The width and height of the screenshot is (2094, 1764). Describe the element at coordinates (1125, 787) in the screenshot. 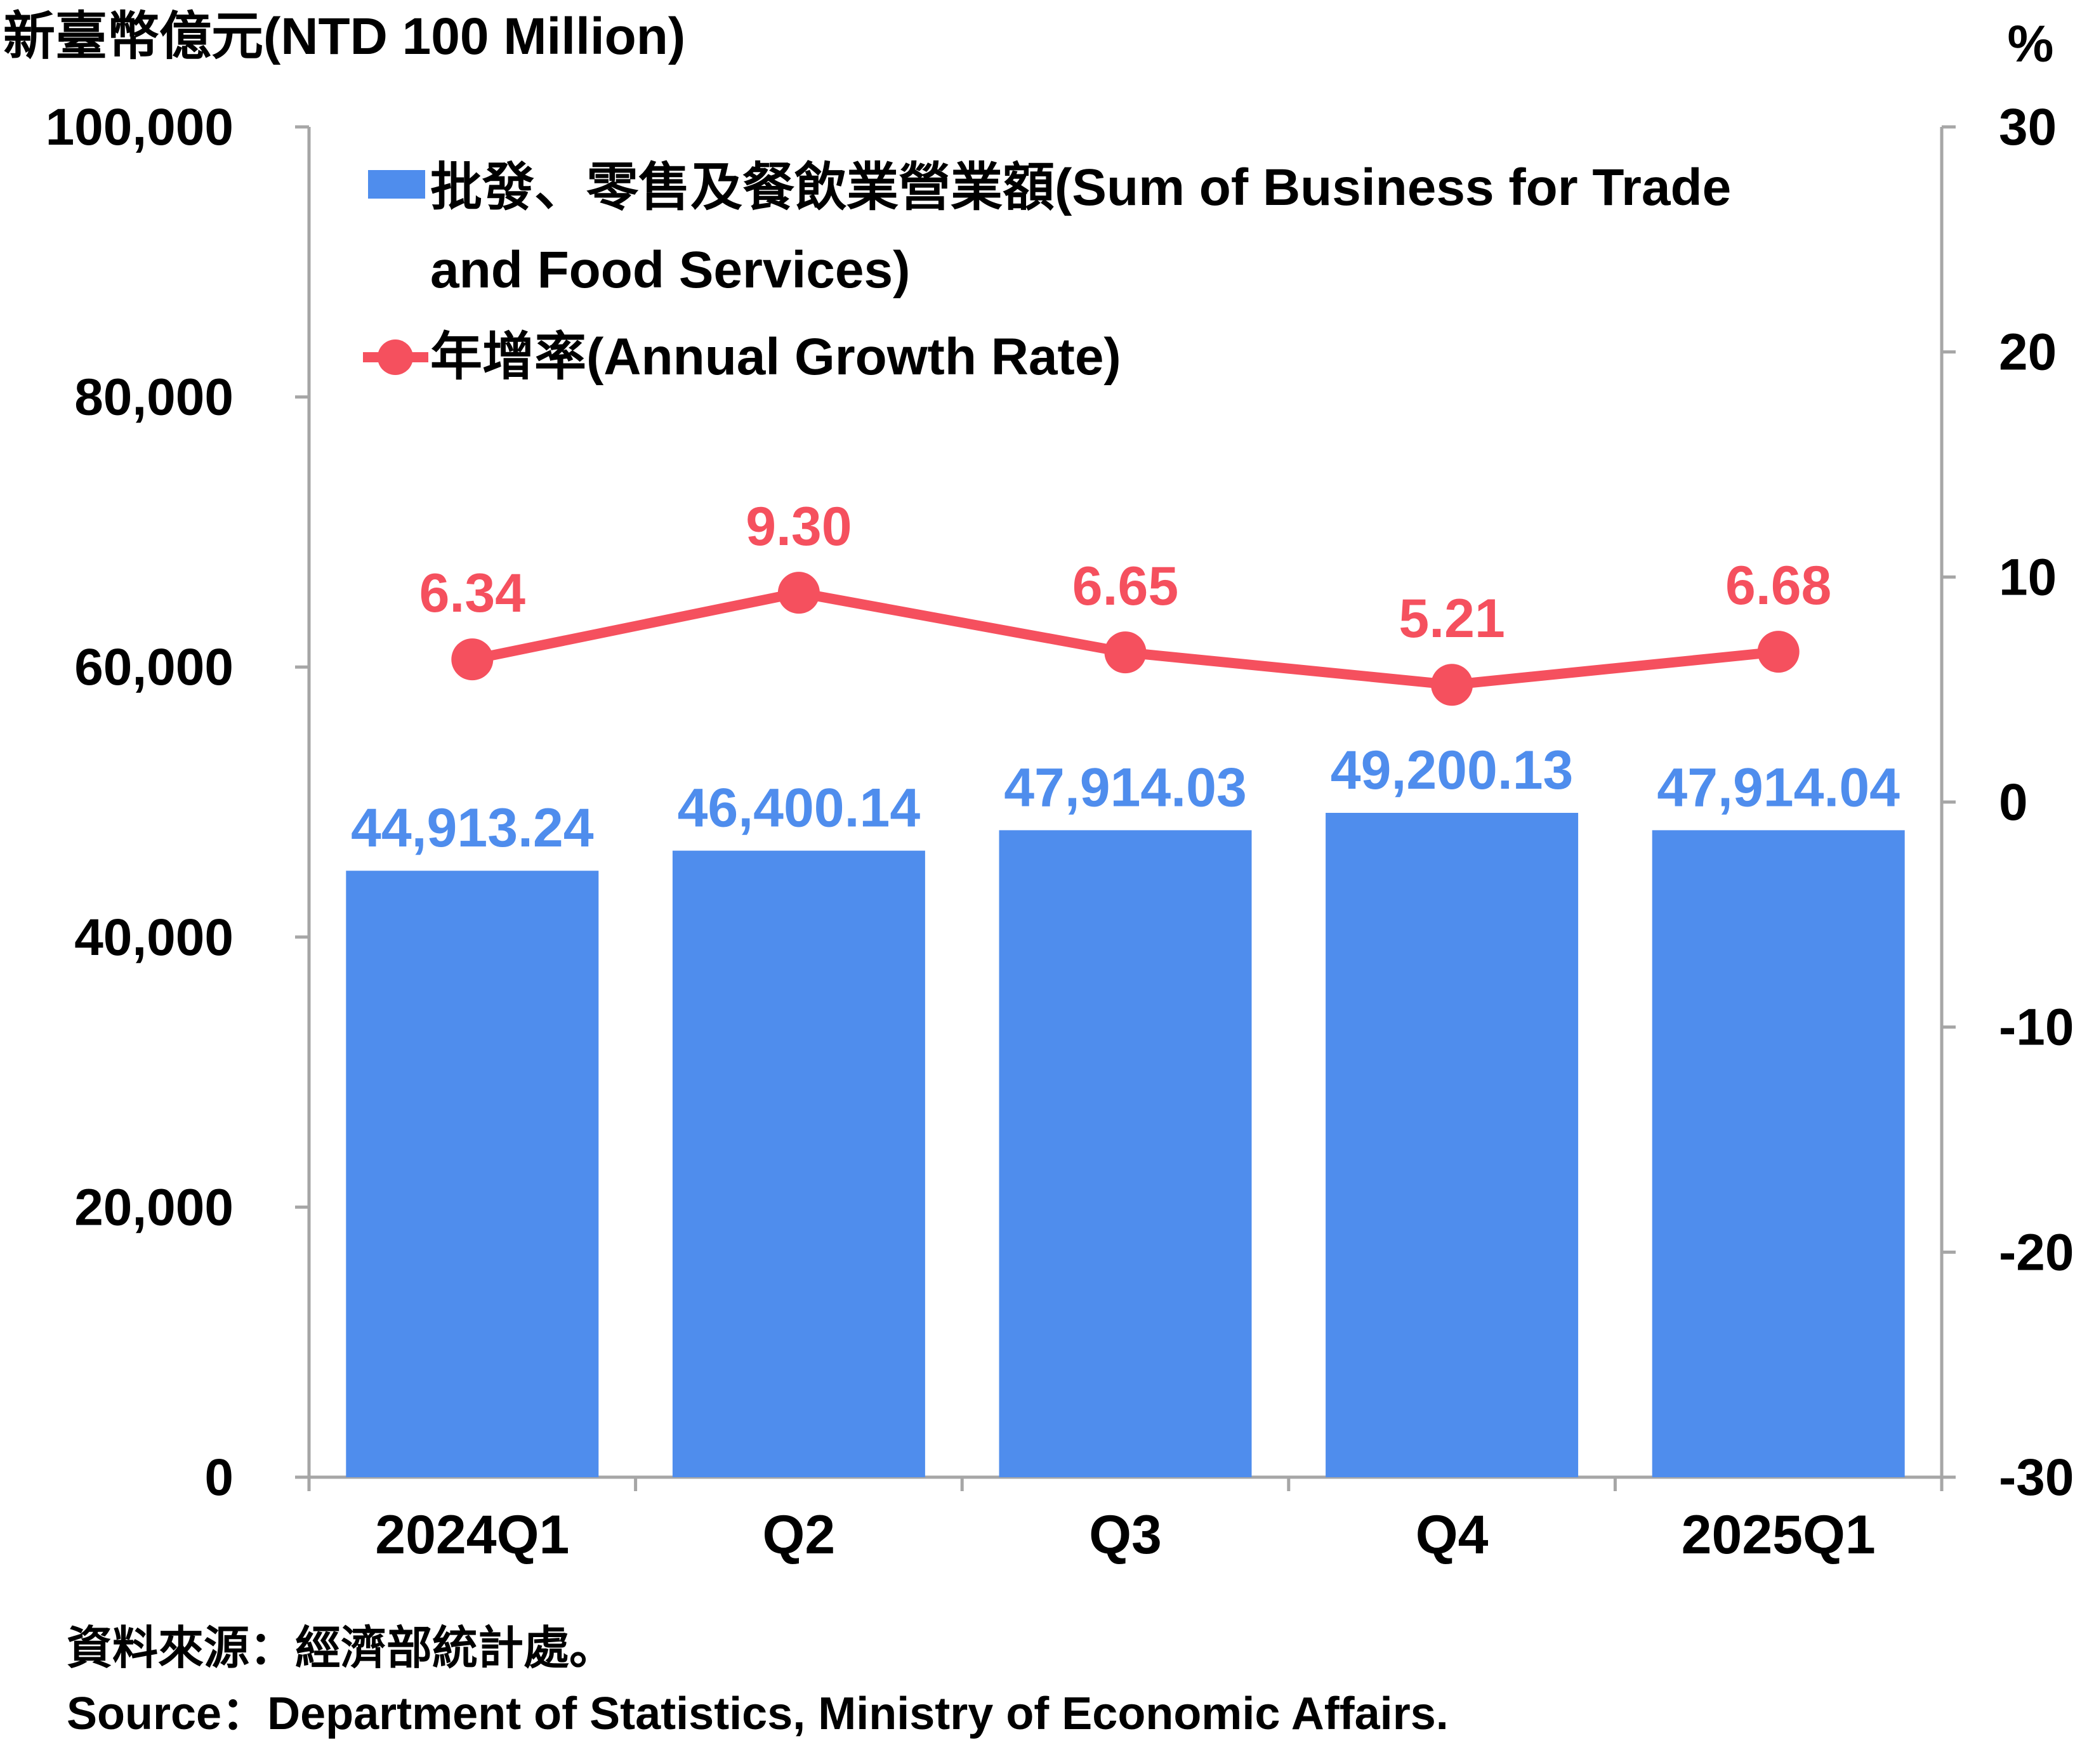

I see `bar-value-label: 47,914.03` at that location.